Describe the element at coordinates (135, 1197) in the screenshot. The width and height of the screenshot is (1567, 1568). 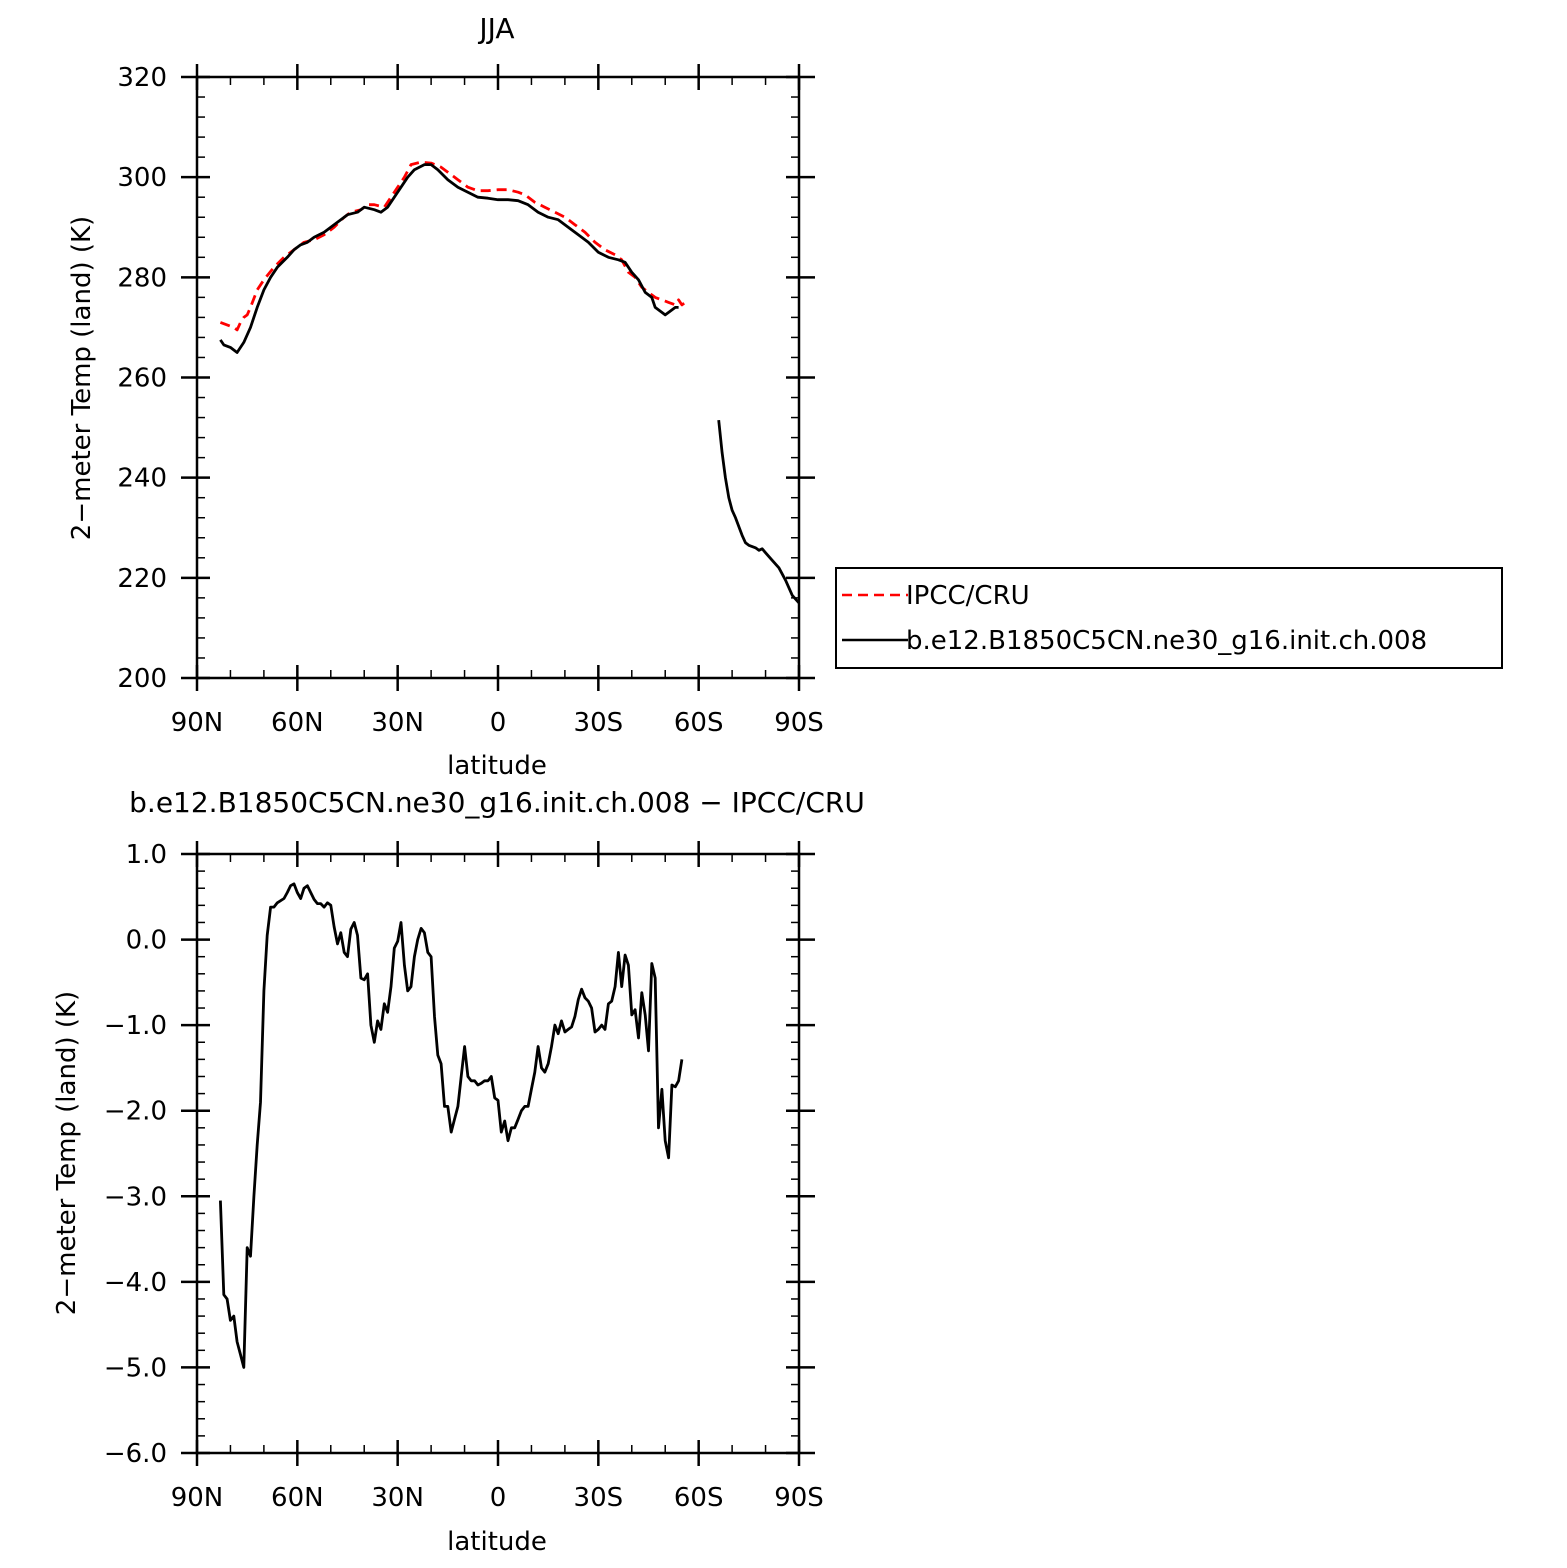
I see `bottom-y-tick-label: −3.0` at that location.